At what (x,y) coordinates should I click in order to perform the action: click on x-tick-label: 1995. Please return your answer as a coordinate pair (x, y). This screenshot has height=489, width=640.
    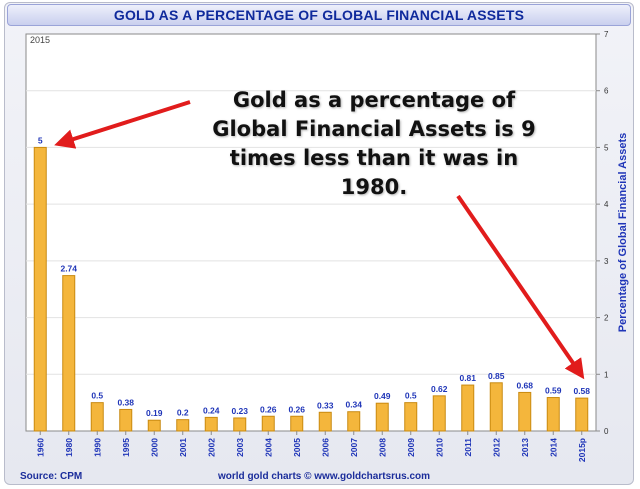
    Looking at the image, I should click on (126, 447).